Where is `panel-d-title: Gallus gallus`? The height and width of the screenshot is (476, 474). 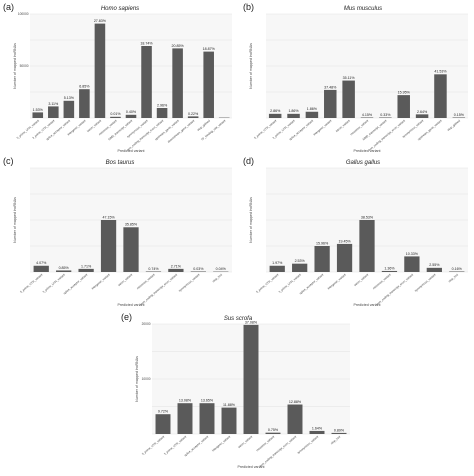
panel-d-title: Gallus gallus is located at coordinates (363, 163).